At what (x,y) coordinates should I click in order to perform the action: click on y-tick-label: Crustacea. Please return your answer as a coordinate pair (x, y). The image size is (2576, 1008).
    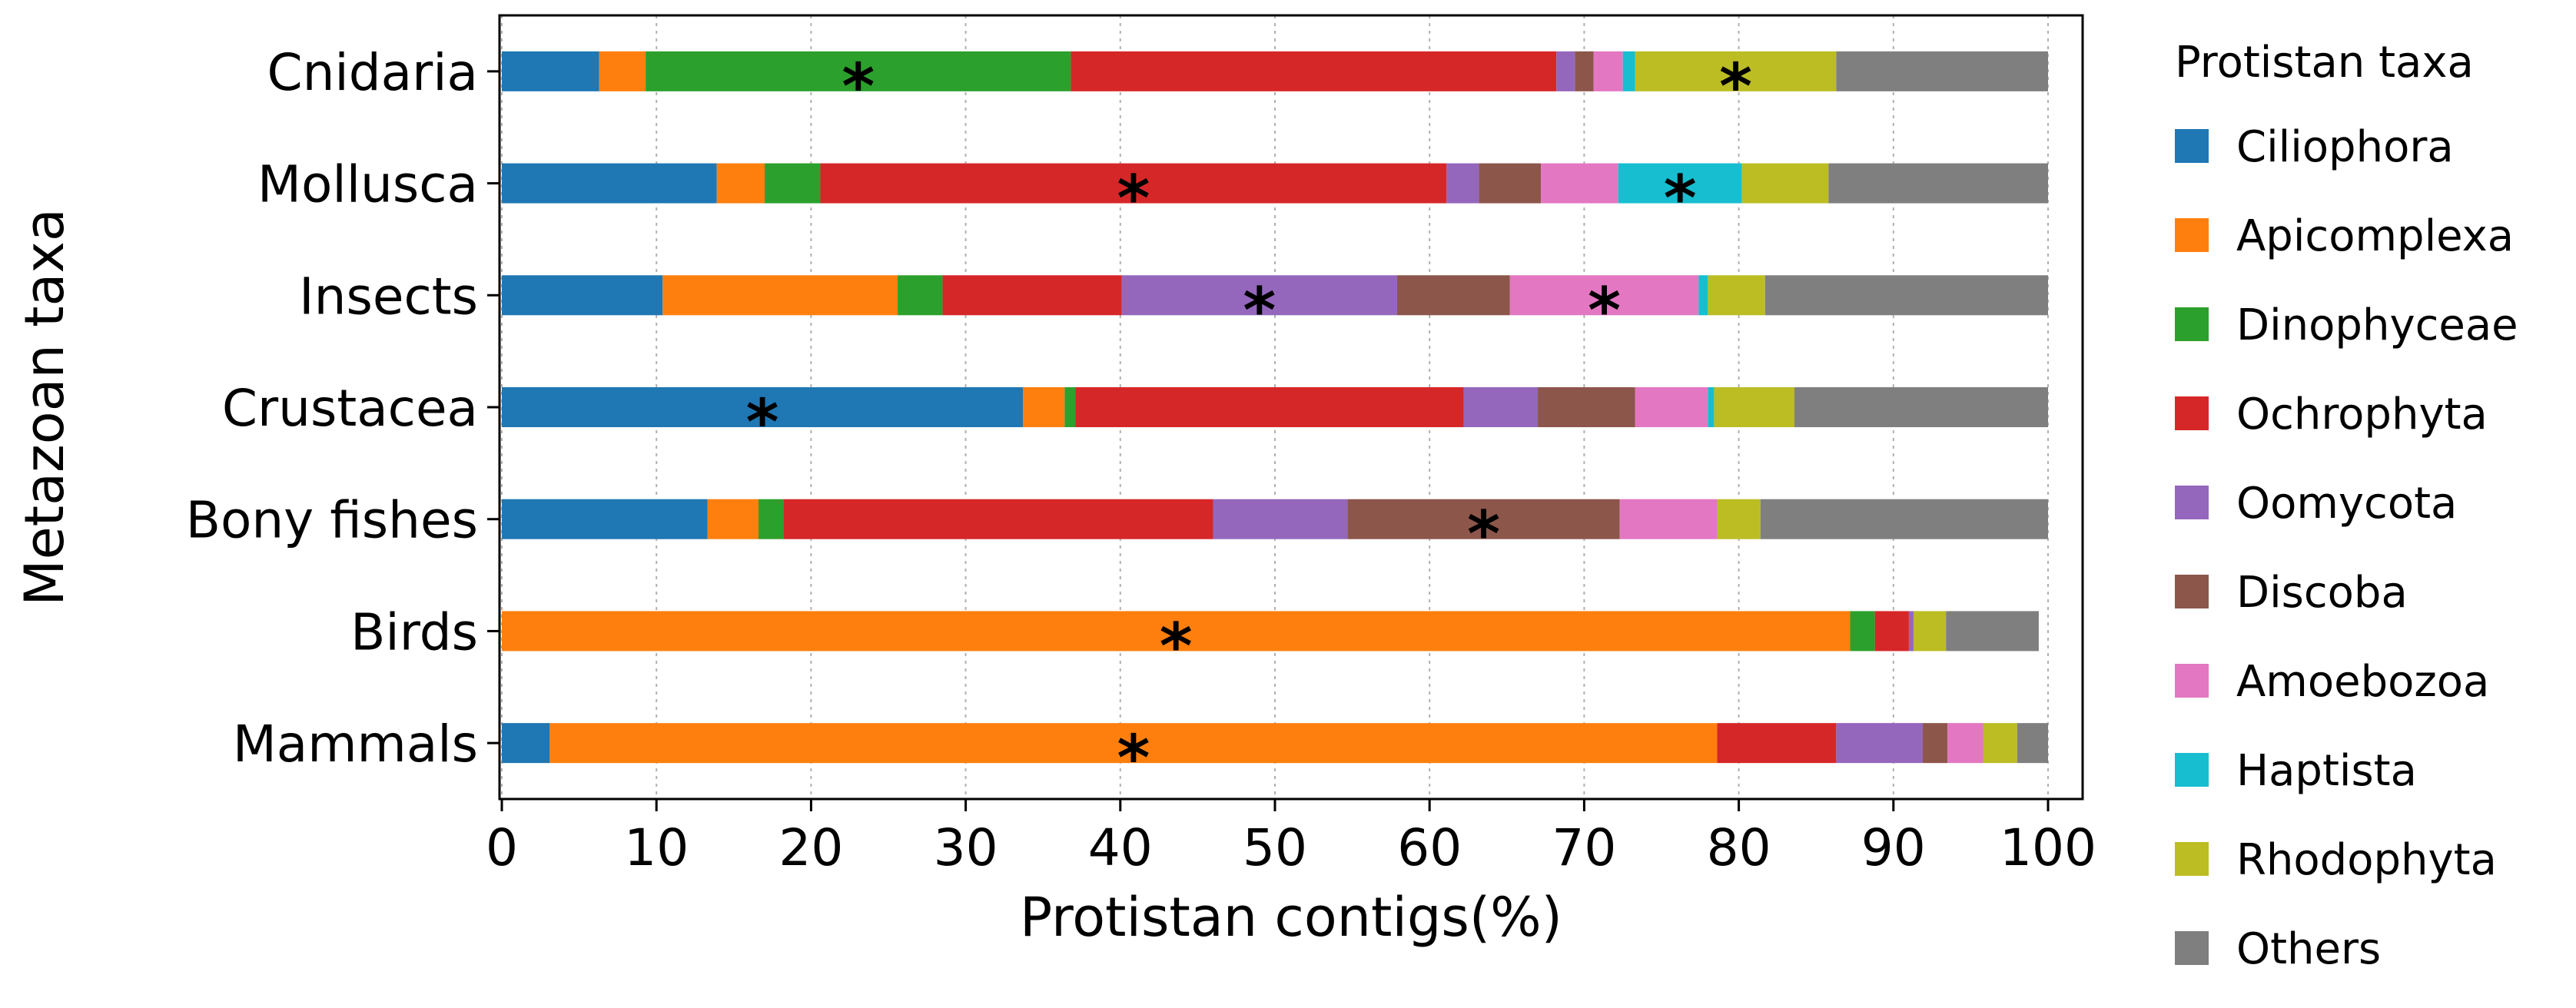
    Looking at the image, I should click on (350, 409).